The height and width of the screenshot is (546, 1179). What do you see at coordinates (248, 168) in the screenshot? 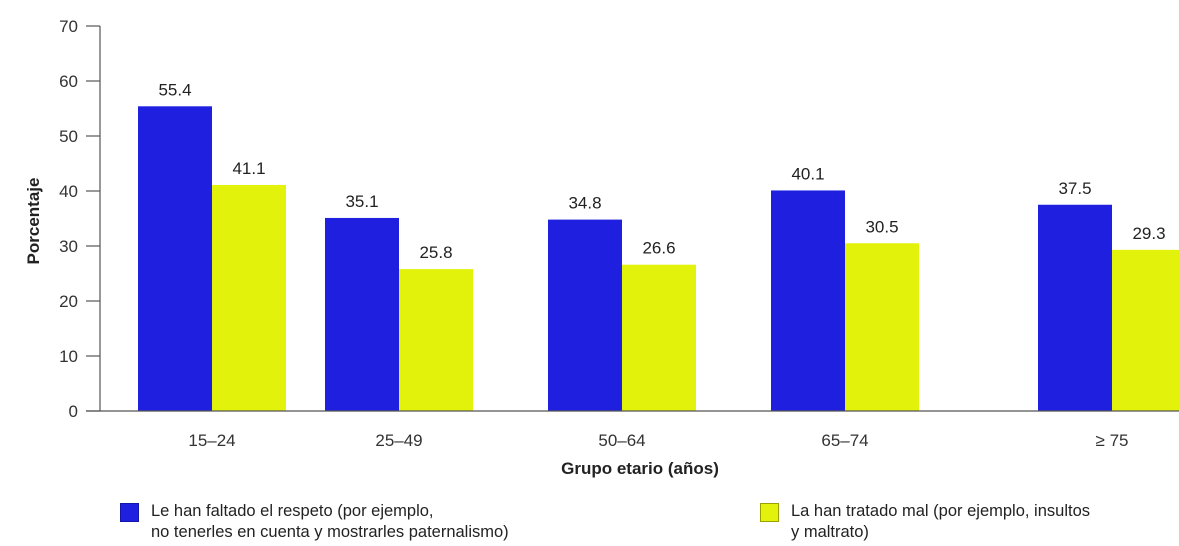
I see `data-label: 41.1` at bounding box center [248, 168].